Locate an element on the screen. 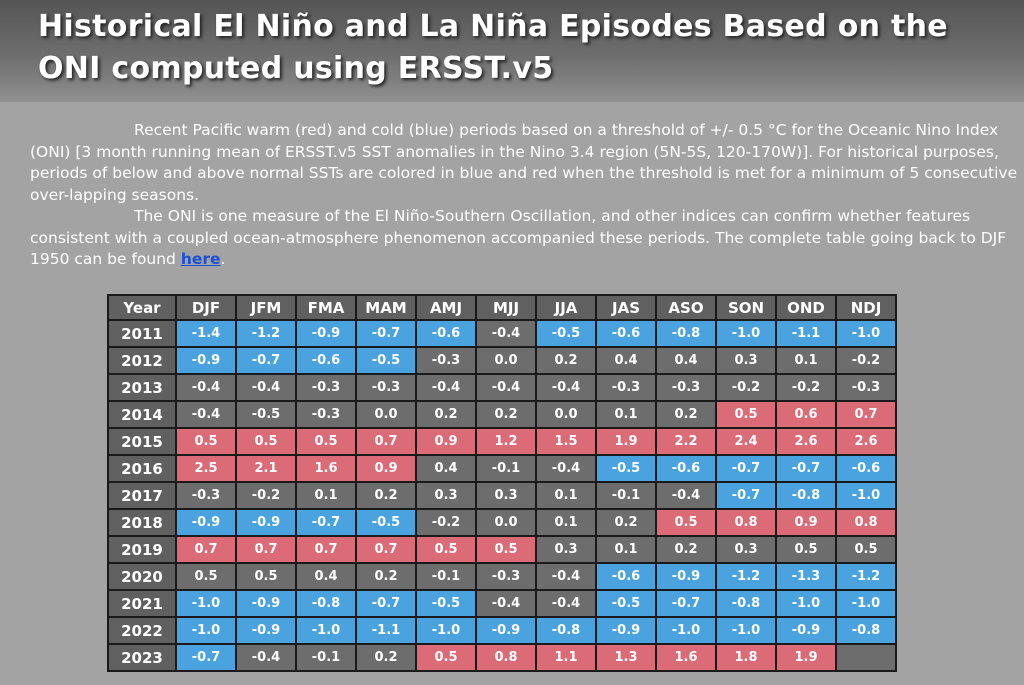 Image resolution: width=1024 pixels, height=685 pixels. oni-value-cell: 0.0 is located at coordinates (386, 414).